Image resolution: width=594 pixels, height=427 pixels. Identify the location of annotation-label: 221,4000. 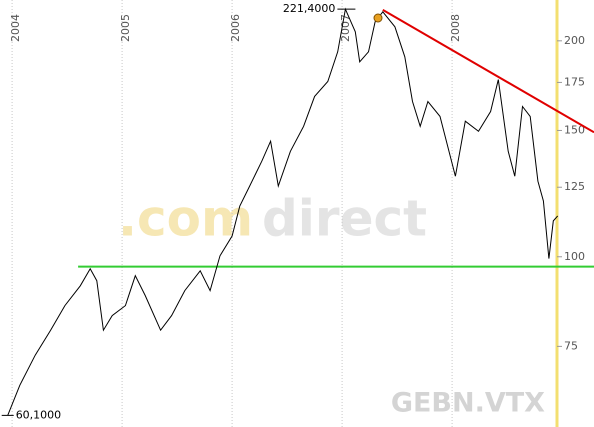
(309, 8).